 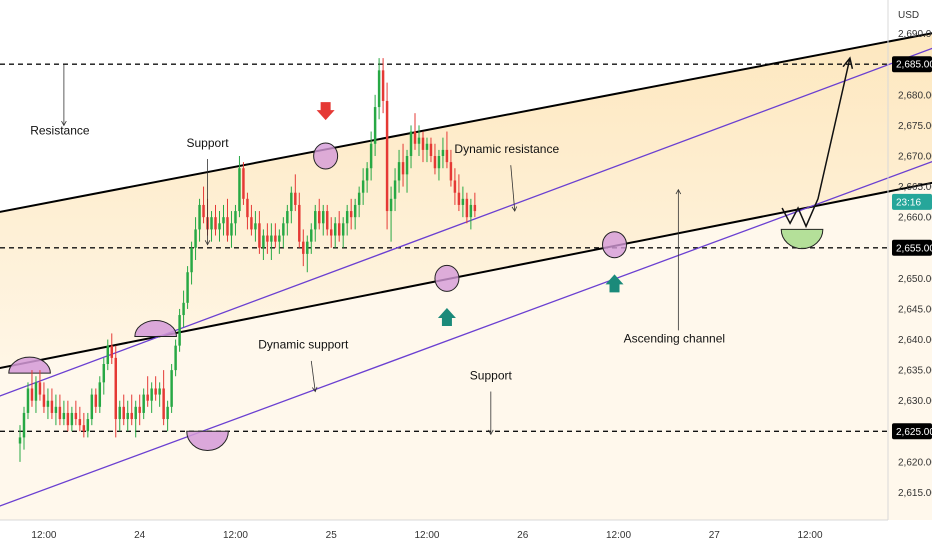 I want to click on y-tick-label: 2,690.00, so click(x=915, y=34).